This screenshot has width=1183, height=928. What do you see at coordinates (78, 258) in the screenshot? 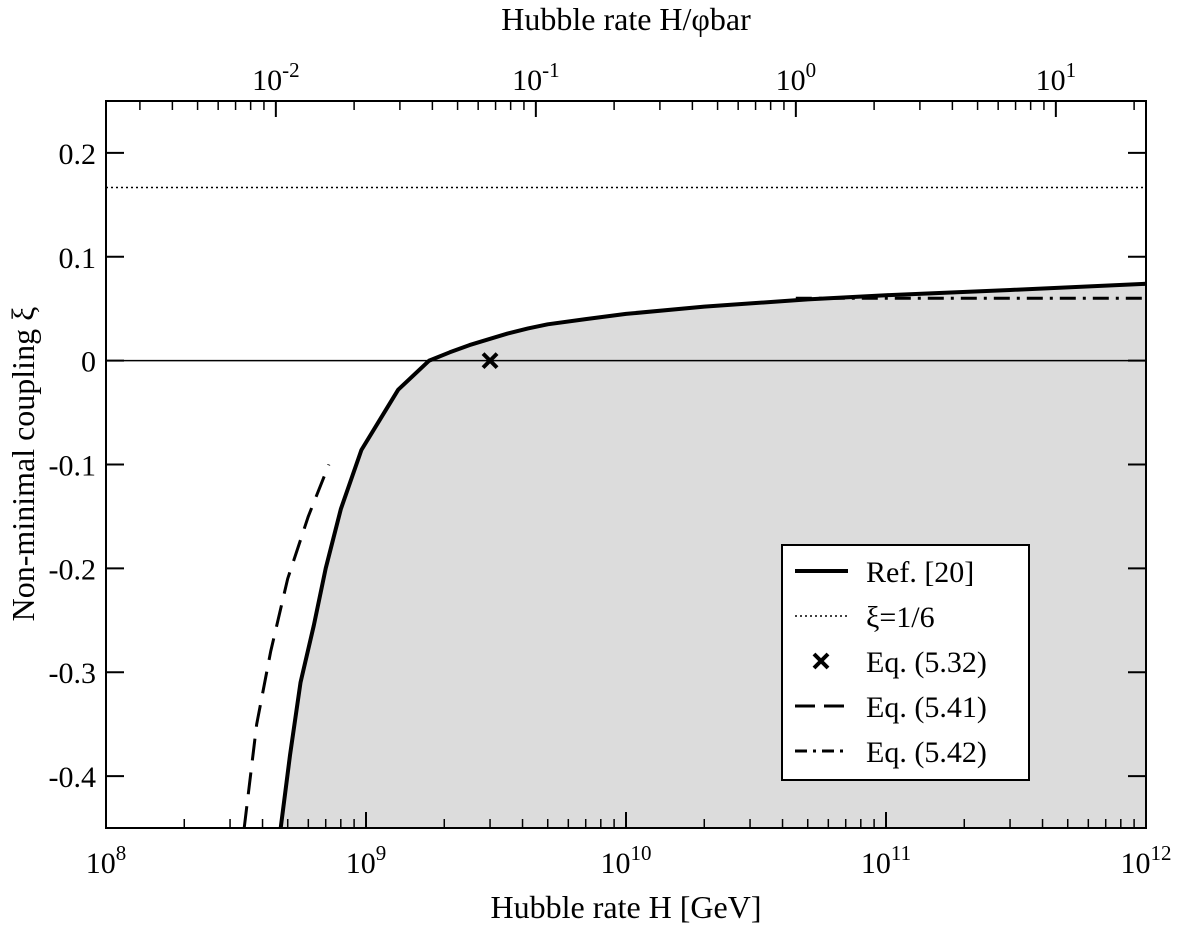
I see `y-tick-label: 0.1` at bounding box center [78, 258].